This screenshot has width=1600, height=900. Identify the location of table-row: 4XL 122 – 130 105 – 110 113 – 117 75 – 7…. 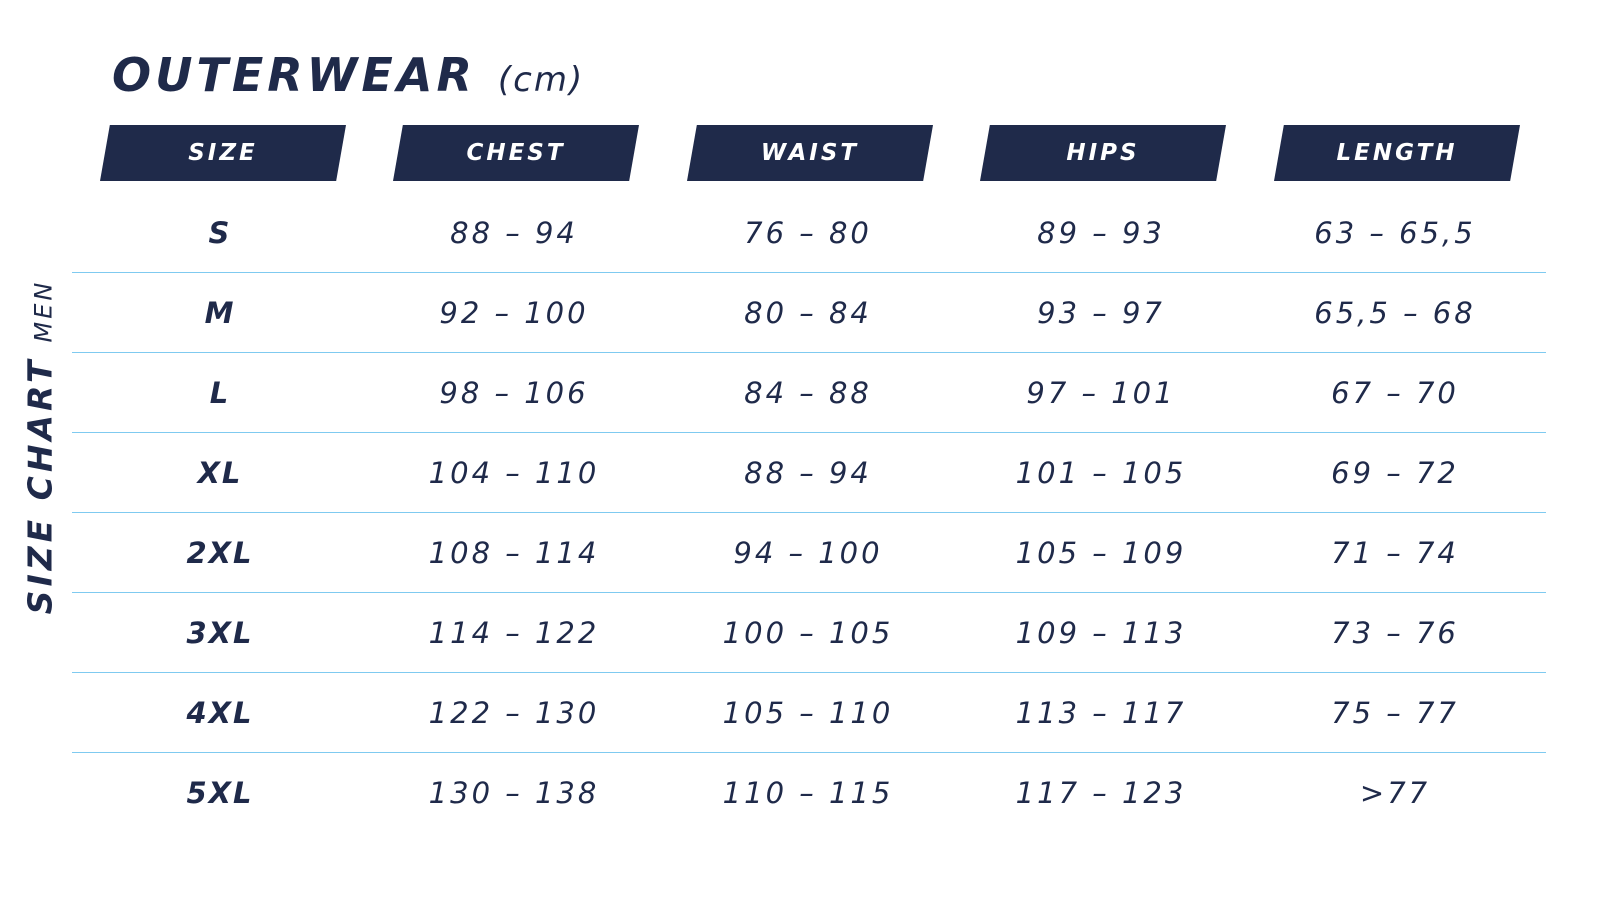
(809, 713).